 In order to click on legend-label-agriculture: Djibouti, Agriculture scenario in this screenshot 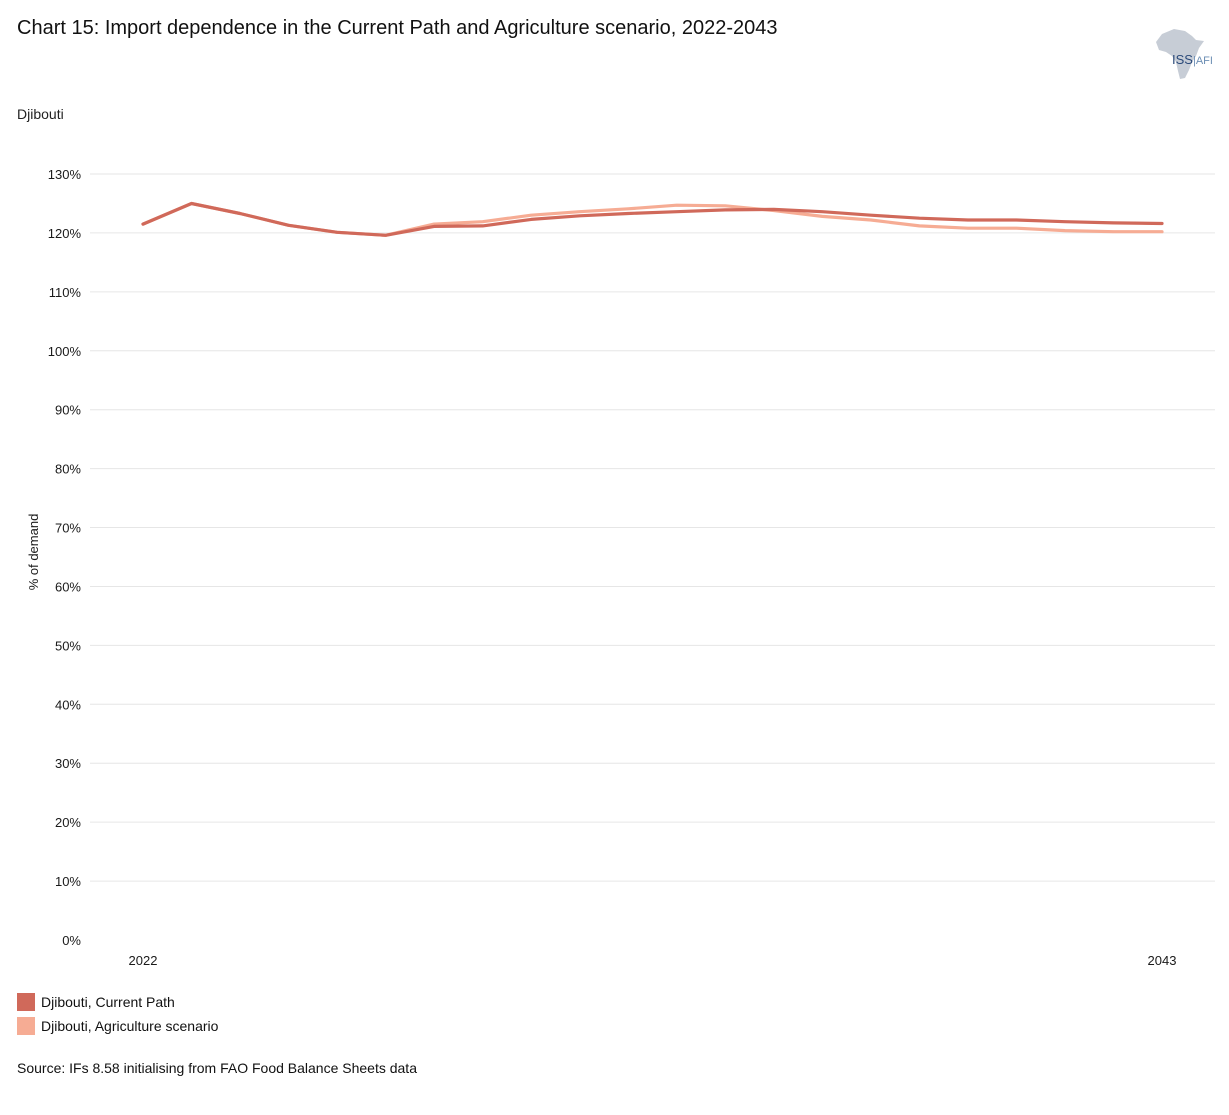, I will do `click(130, 1026)`.